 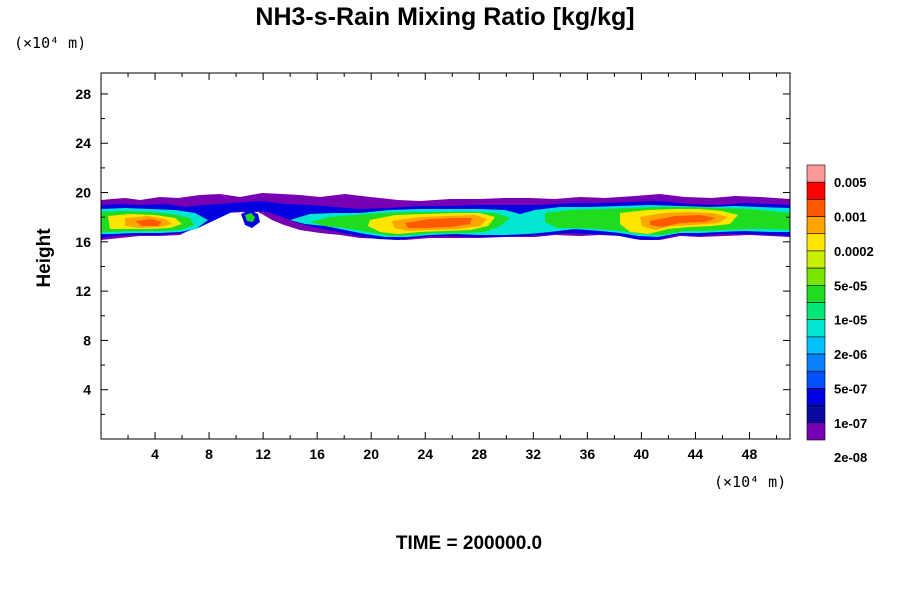 What do you see at coordinates (371, 454) in the screenshot?
I see `x-tick-label: 20` at bounding box center [371, 454].